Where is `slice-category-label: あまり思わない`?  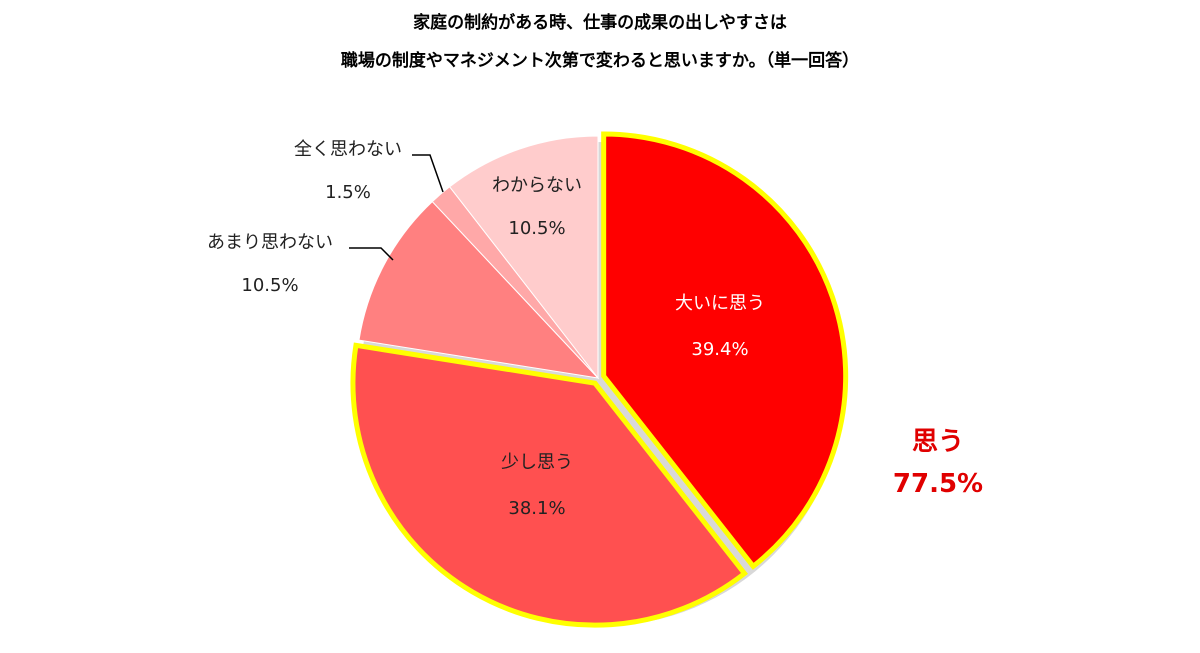 slice-category-label: あまり思わない is located at coordinates (270, 242).